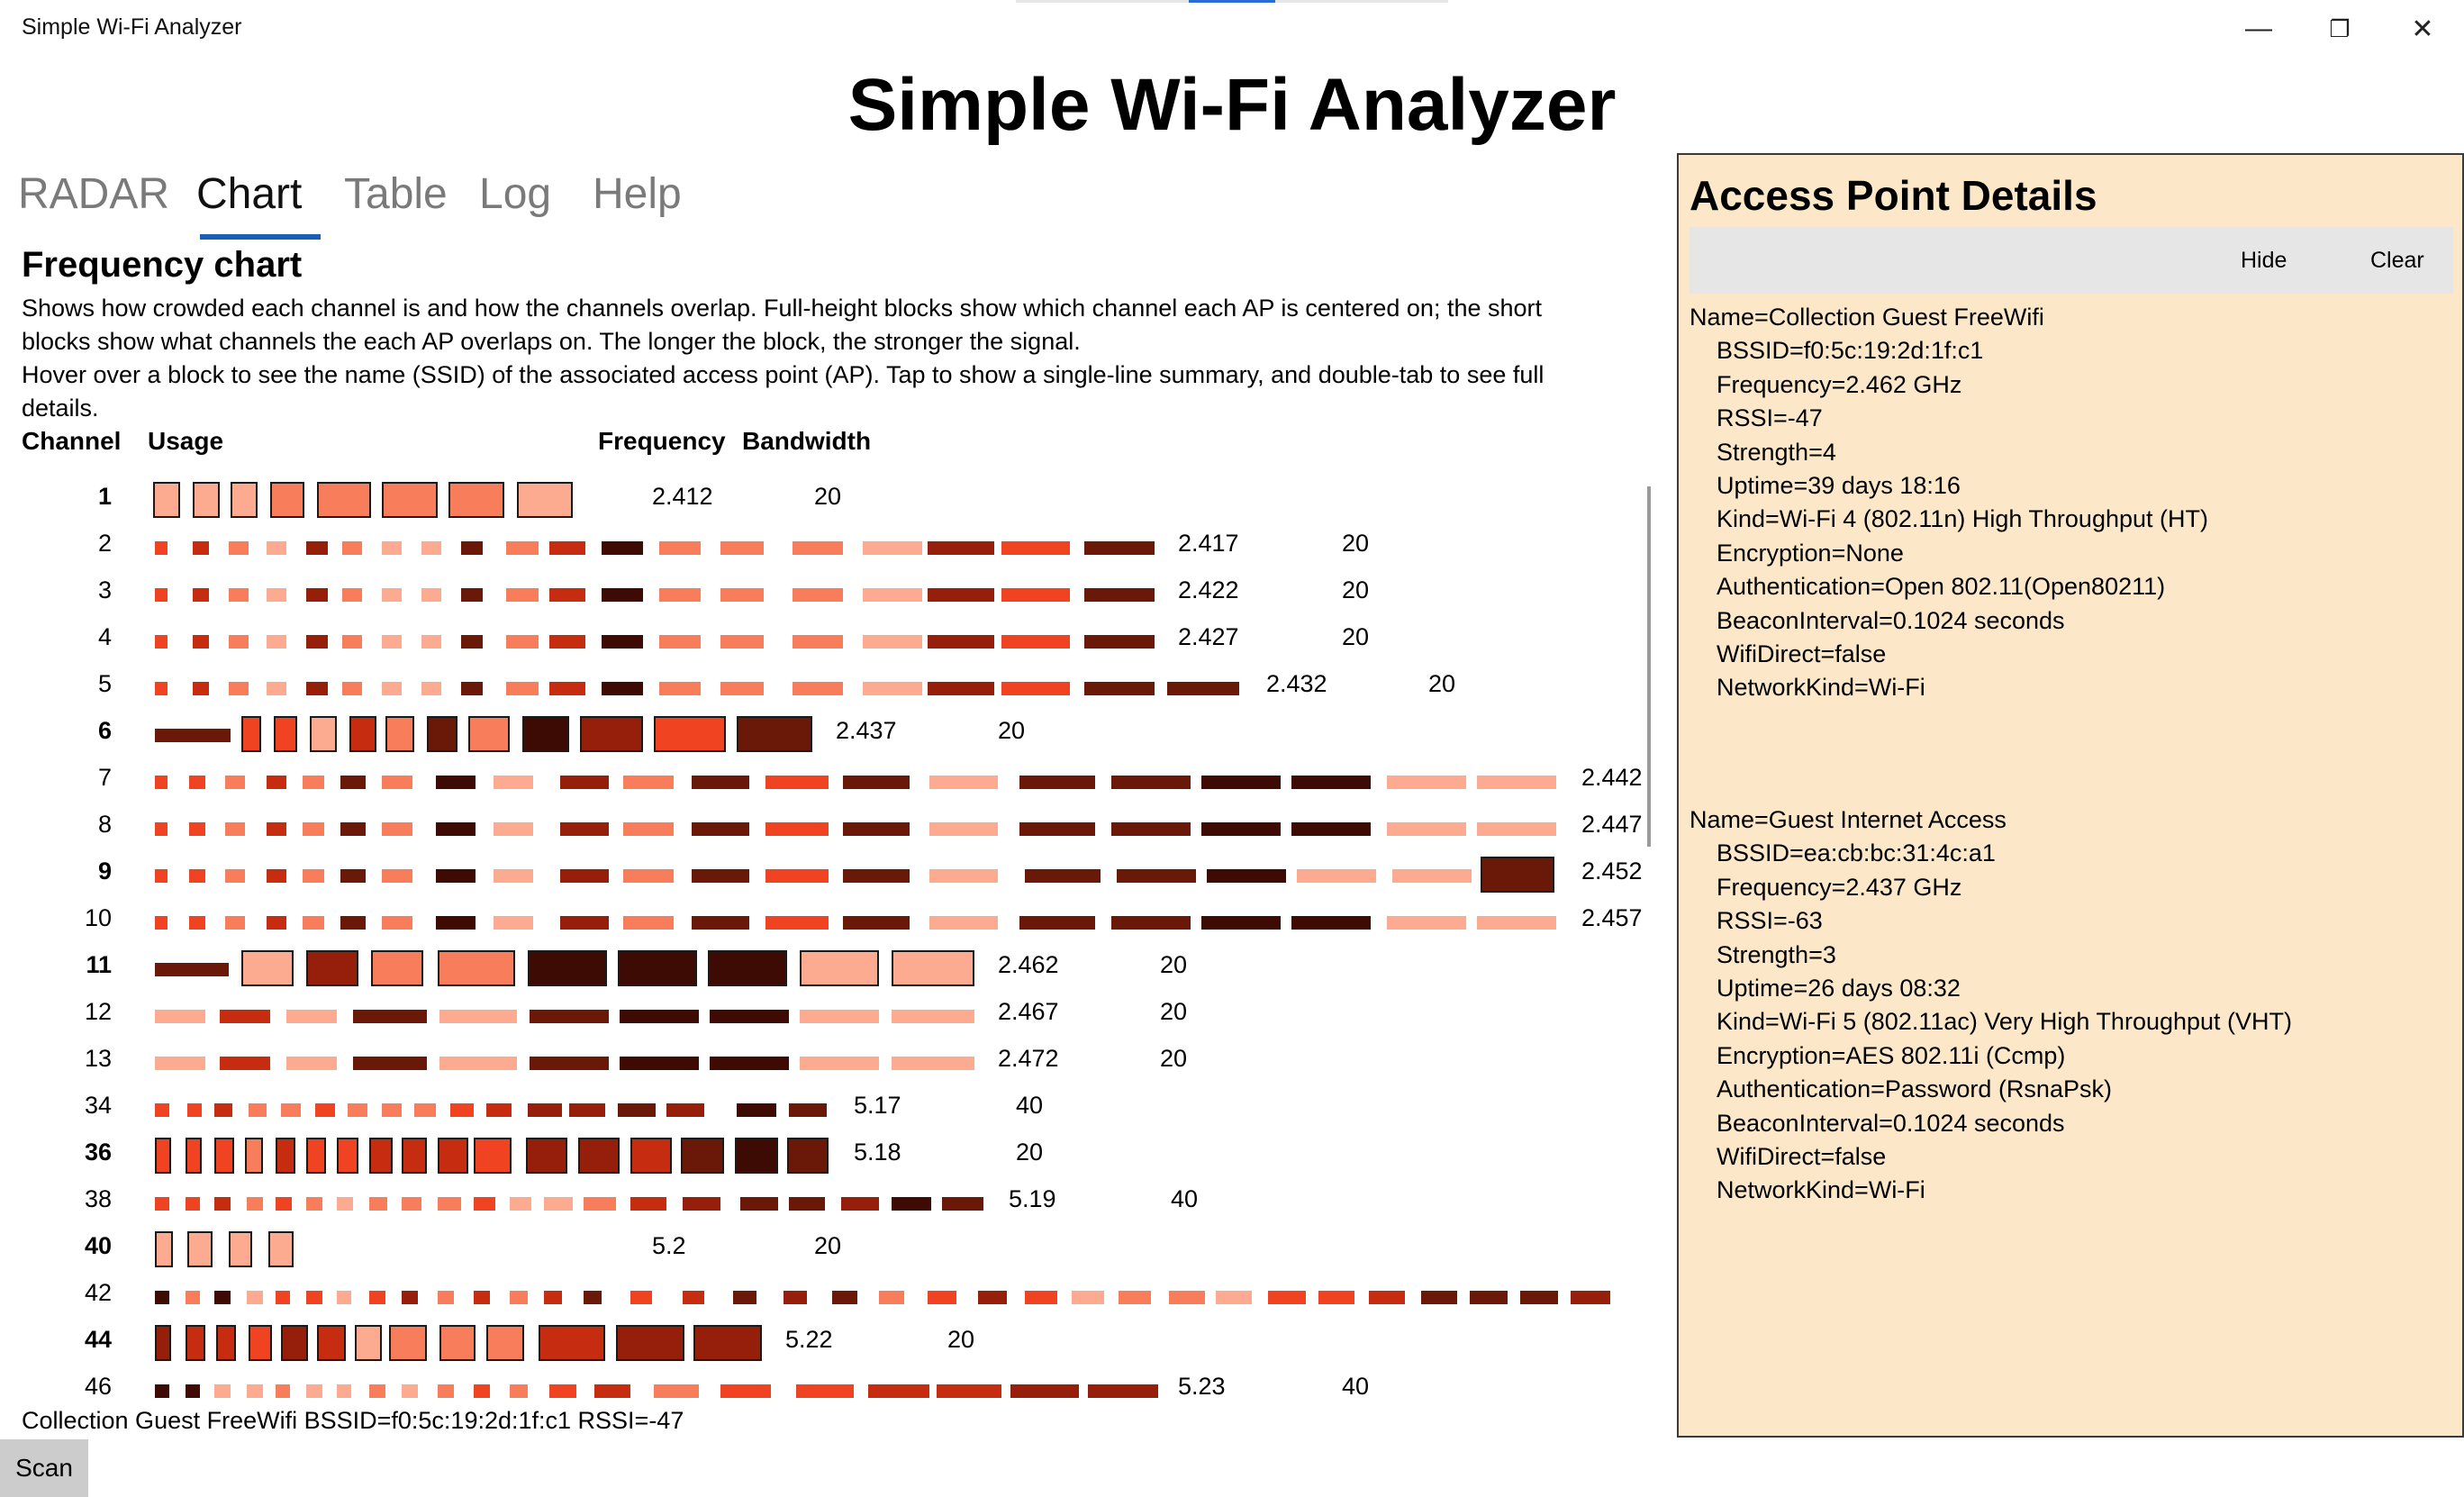 The image size is (2464, 1497). Describe the element at coordinates (1649, 666) in the screenshot. I see `chart-scrollbar` at that location.